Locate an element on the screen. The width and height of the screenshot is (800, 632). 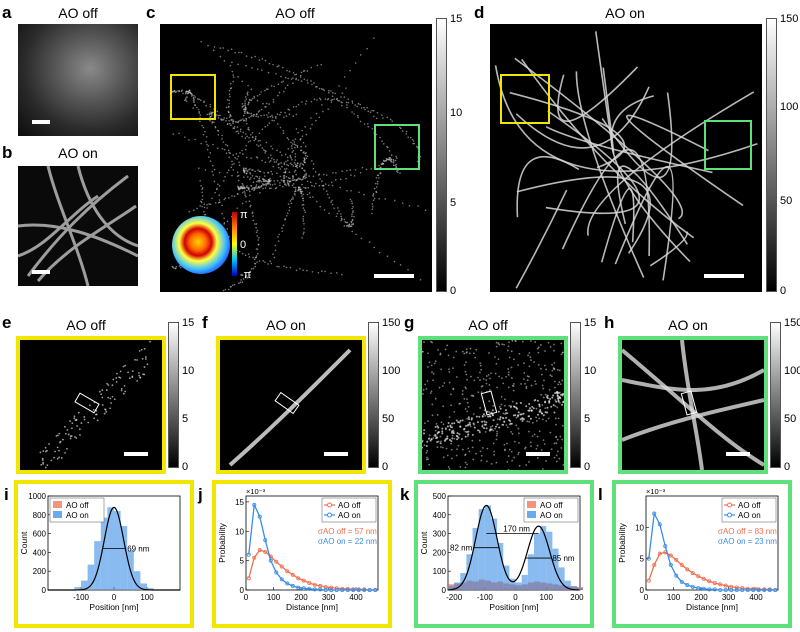
colorbar-e is located at coordinates (173, 395).